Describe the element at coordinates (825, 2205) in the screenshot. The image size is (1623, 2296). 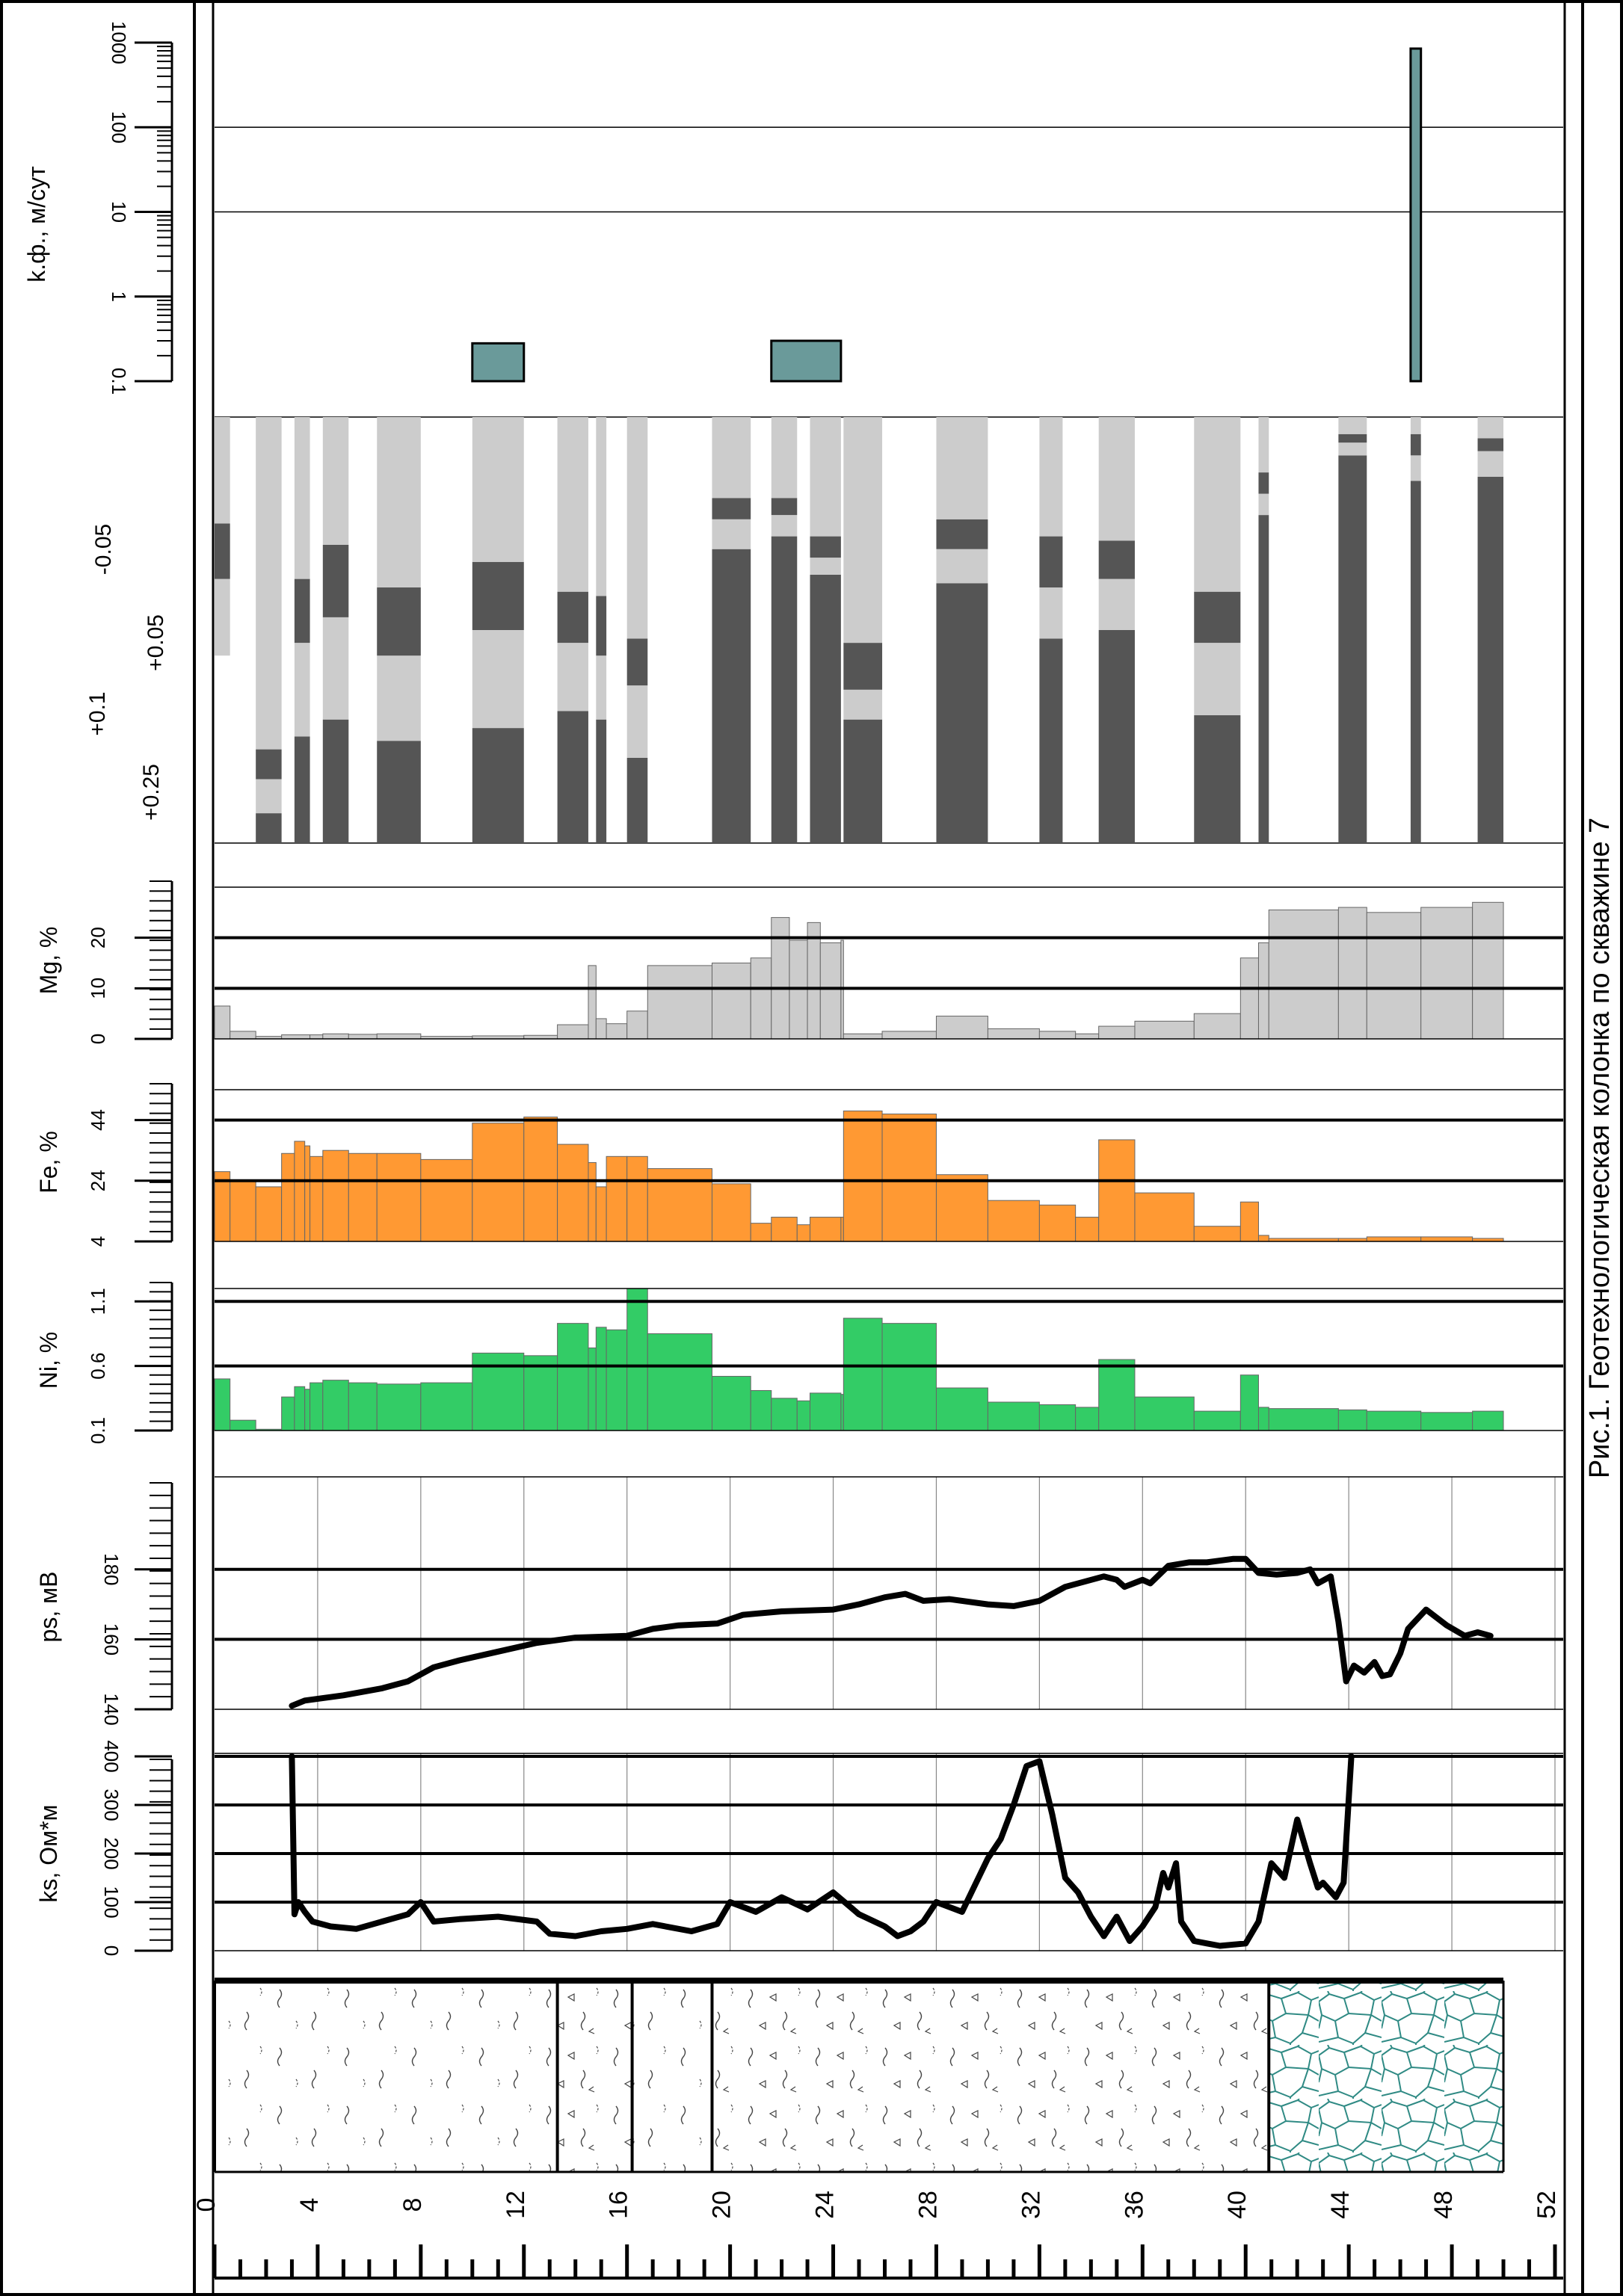
I see `depth-tick-label: 24` at that location.